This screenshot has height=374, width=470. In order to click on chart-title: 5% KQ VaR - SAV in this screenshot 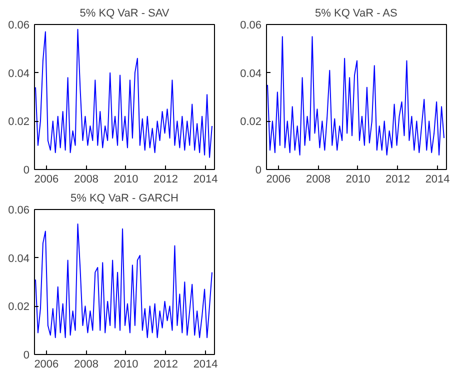, I will do `click(125, 14)`.